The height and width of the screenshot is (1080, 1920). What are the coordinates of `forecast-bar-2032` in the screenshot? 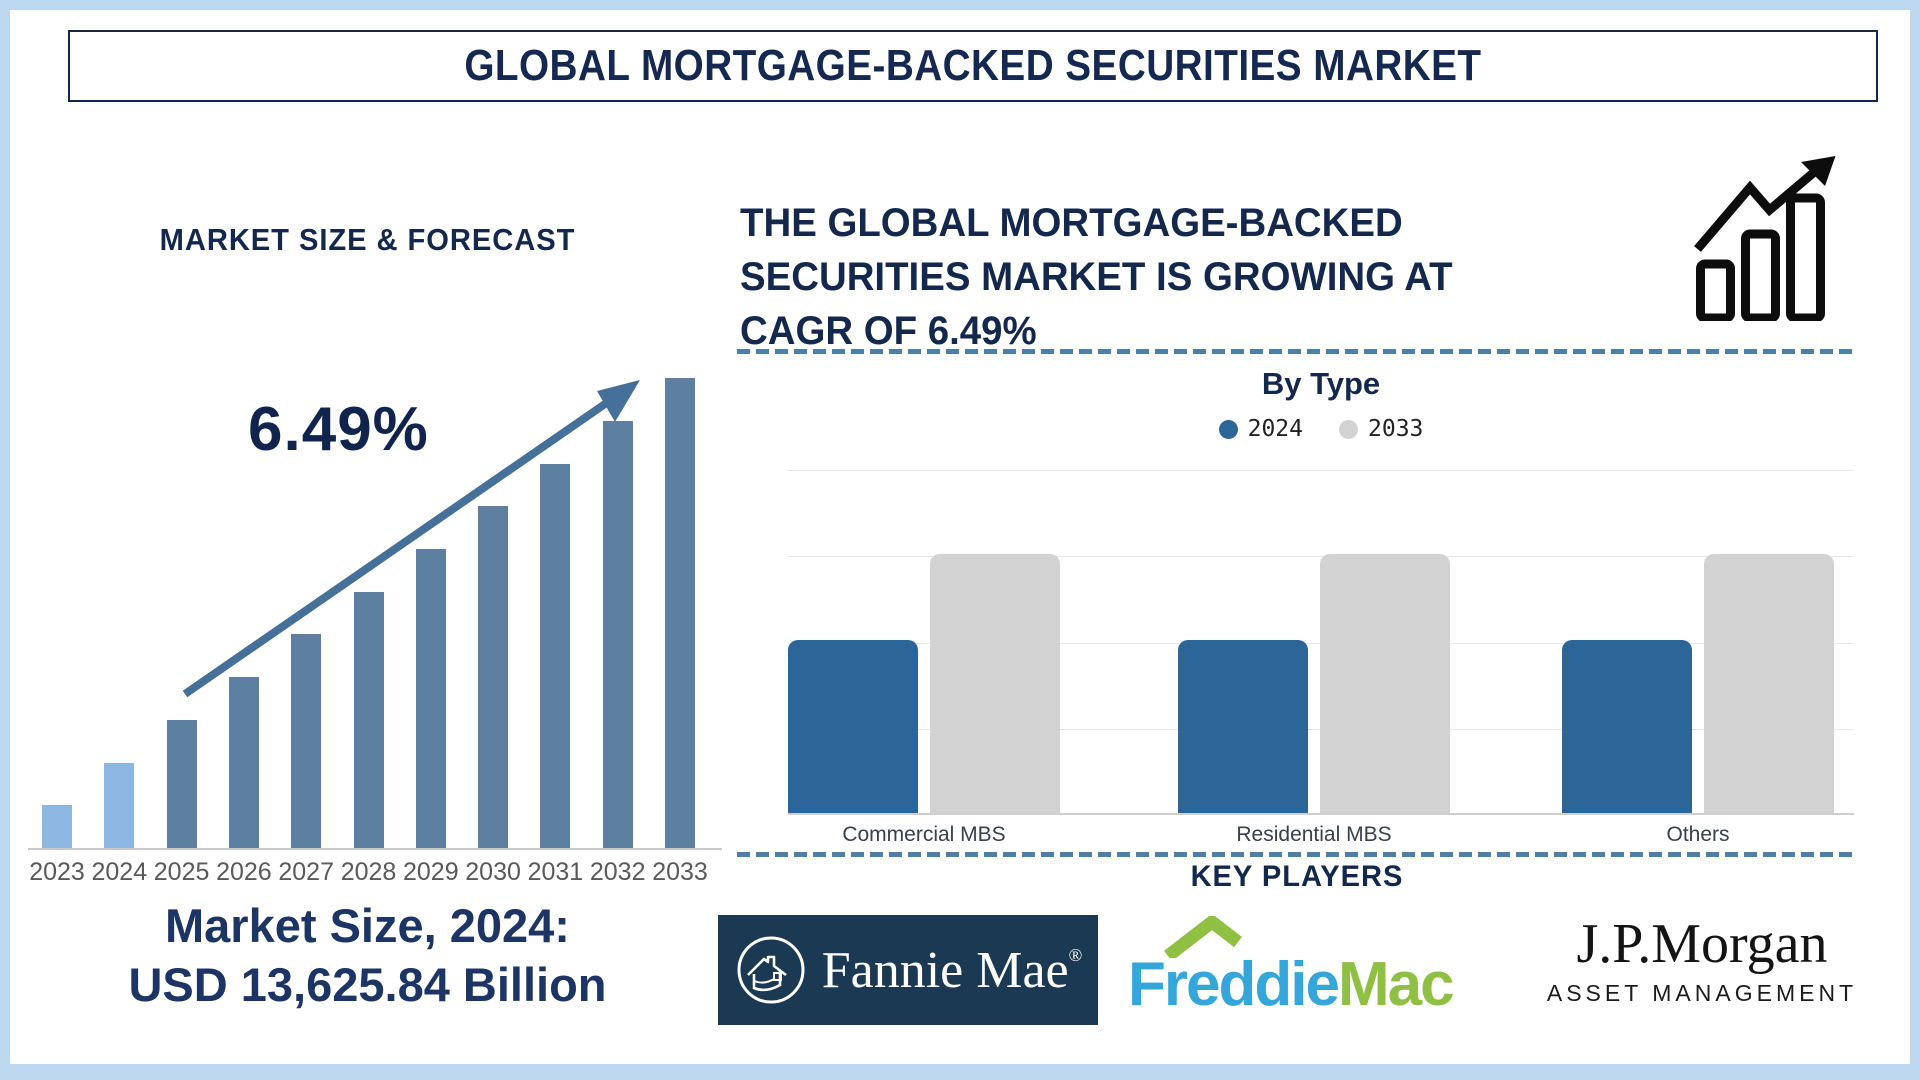 It's located at (617, 634).